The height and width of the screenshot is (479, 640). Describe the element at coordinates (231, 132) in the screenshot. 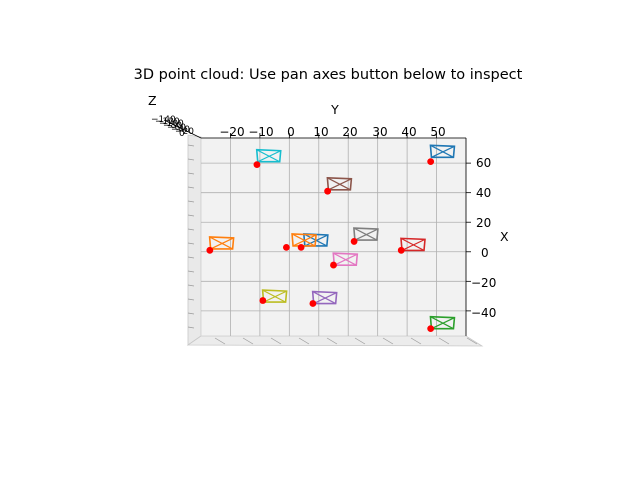

I see `y-tick-label: −20` at that location.